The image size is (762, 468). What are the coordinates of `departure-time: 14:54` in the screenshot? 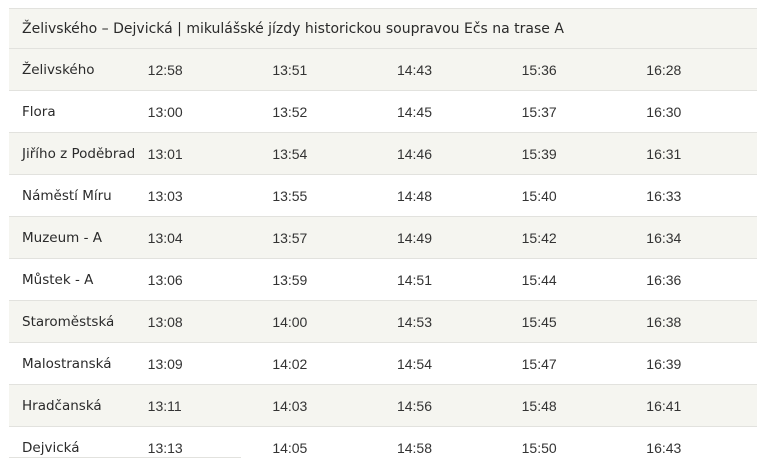 It's located at (445, 364).